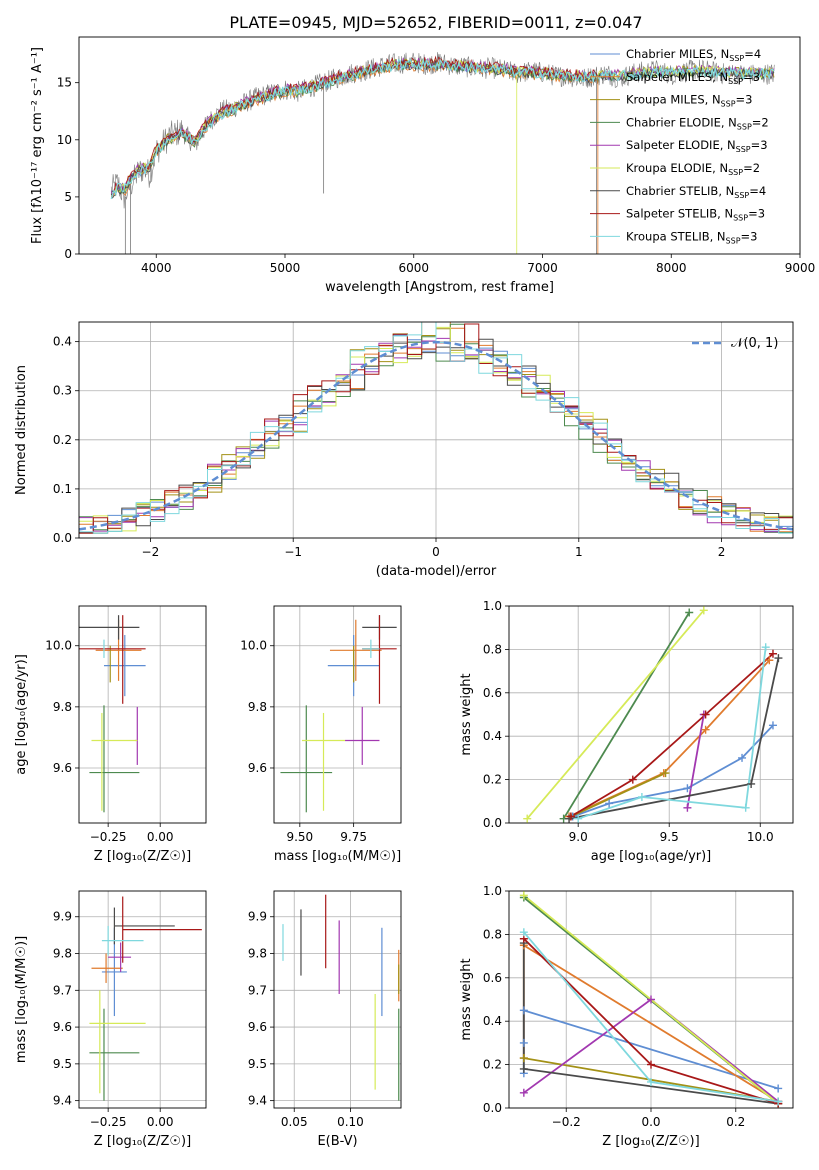  I want to click on y-axis-label: mass weight, so click(466, 714).